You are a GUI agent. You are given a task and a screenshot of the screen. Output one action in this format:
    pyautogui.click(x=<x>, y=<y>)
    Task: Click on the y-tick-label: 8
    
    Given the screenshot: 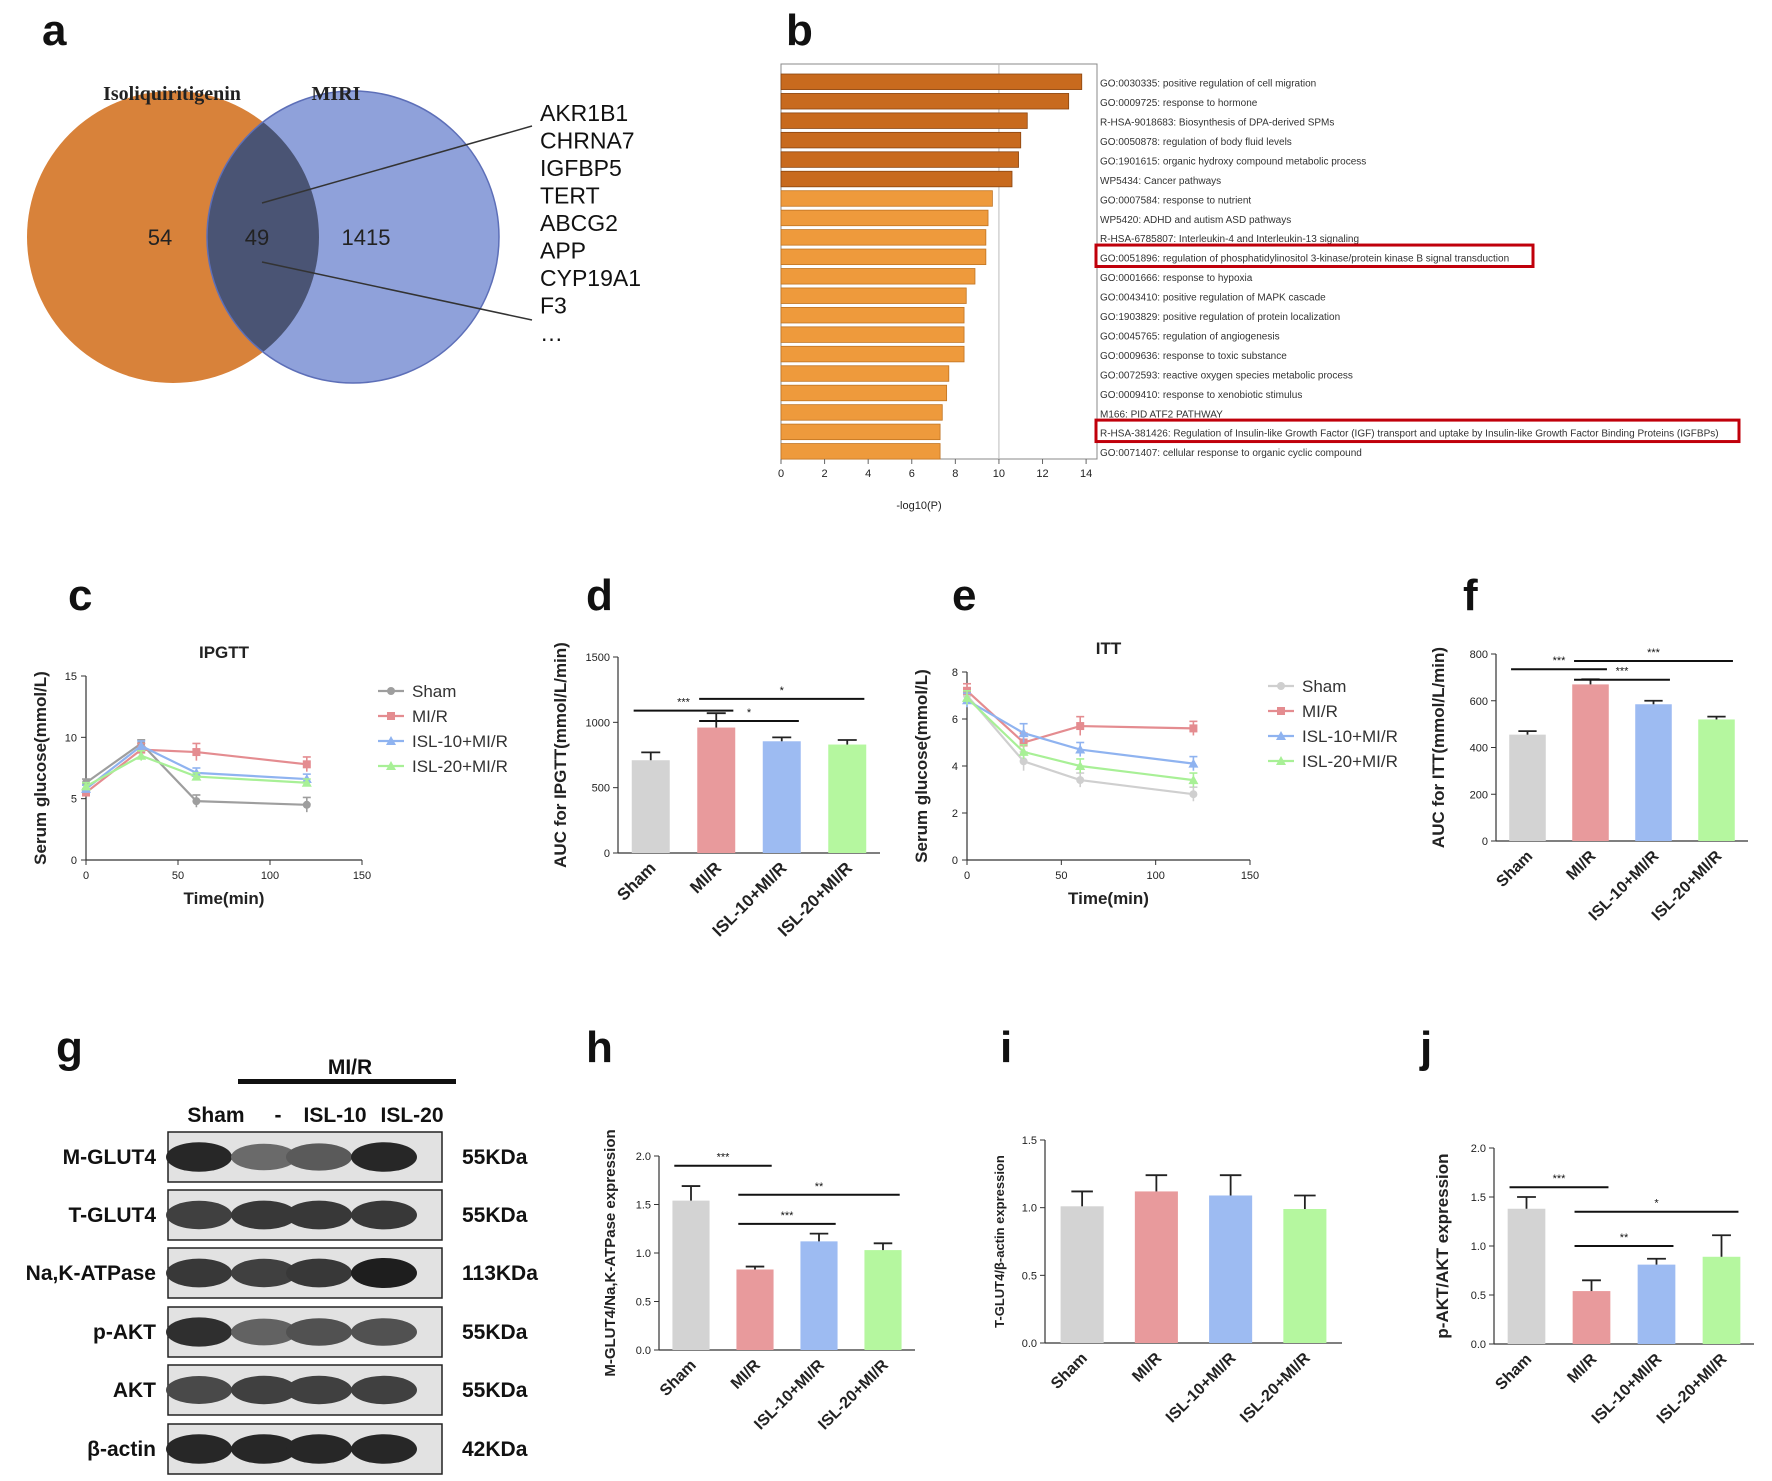 What is the action you would take?
    pyautogui.click(x=955, y=673)
    